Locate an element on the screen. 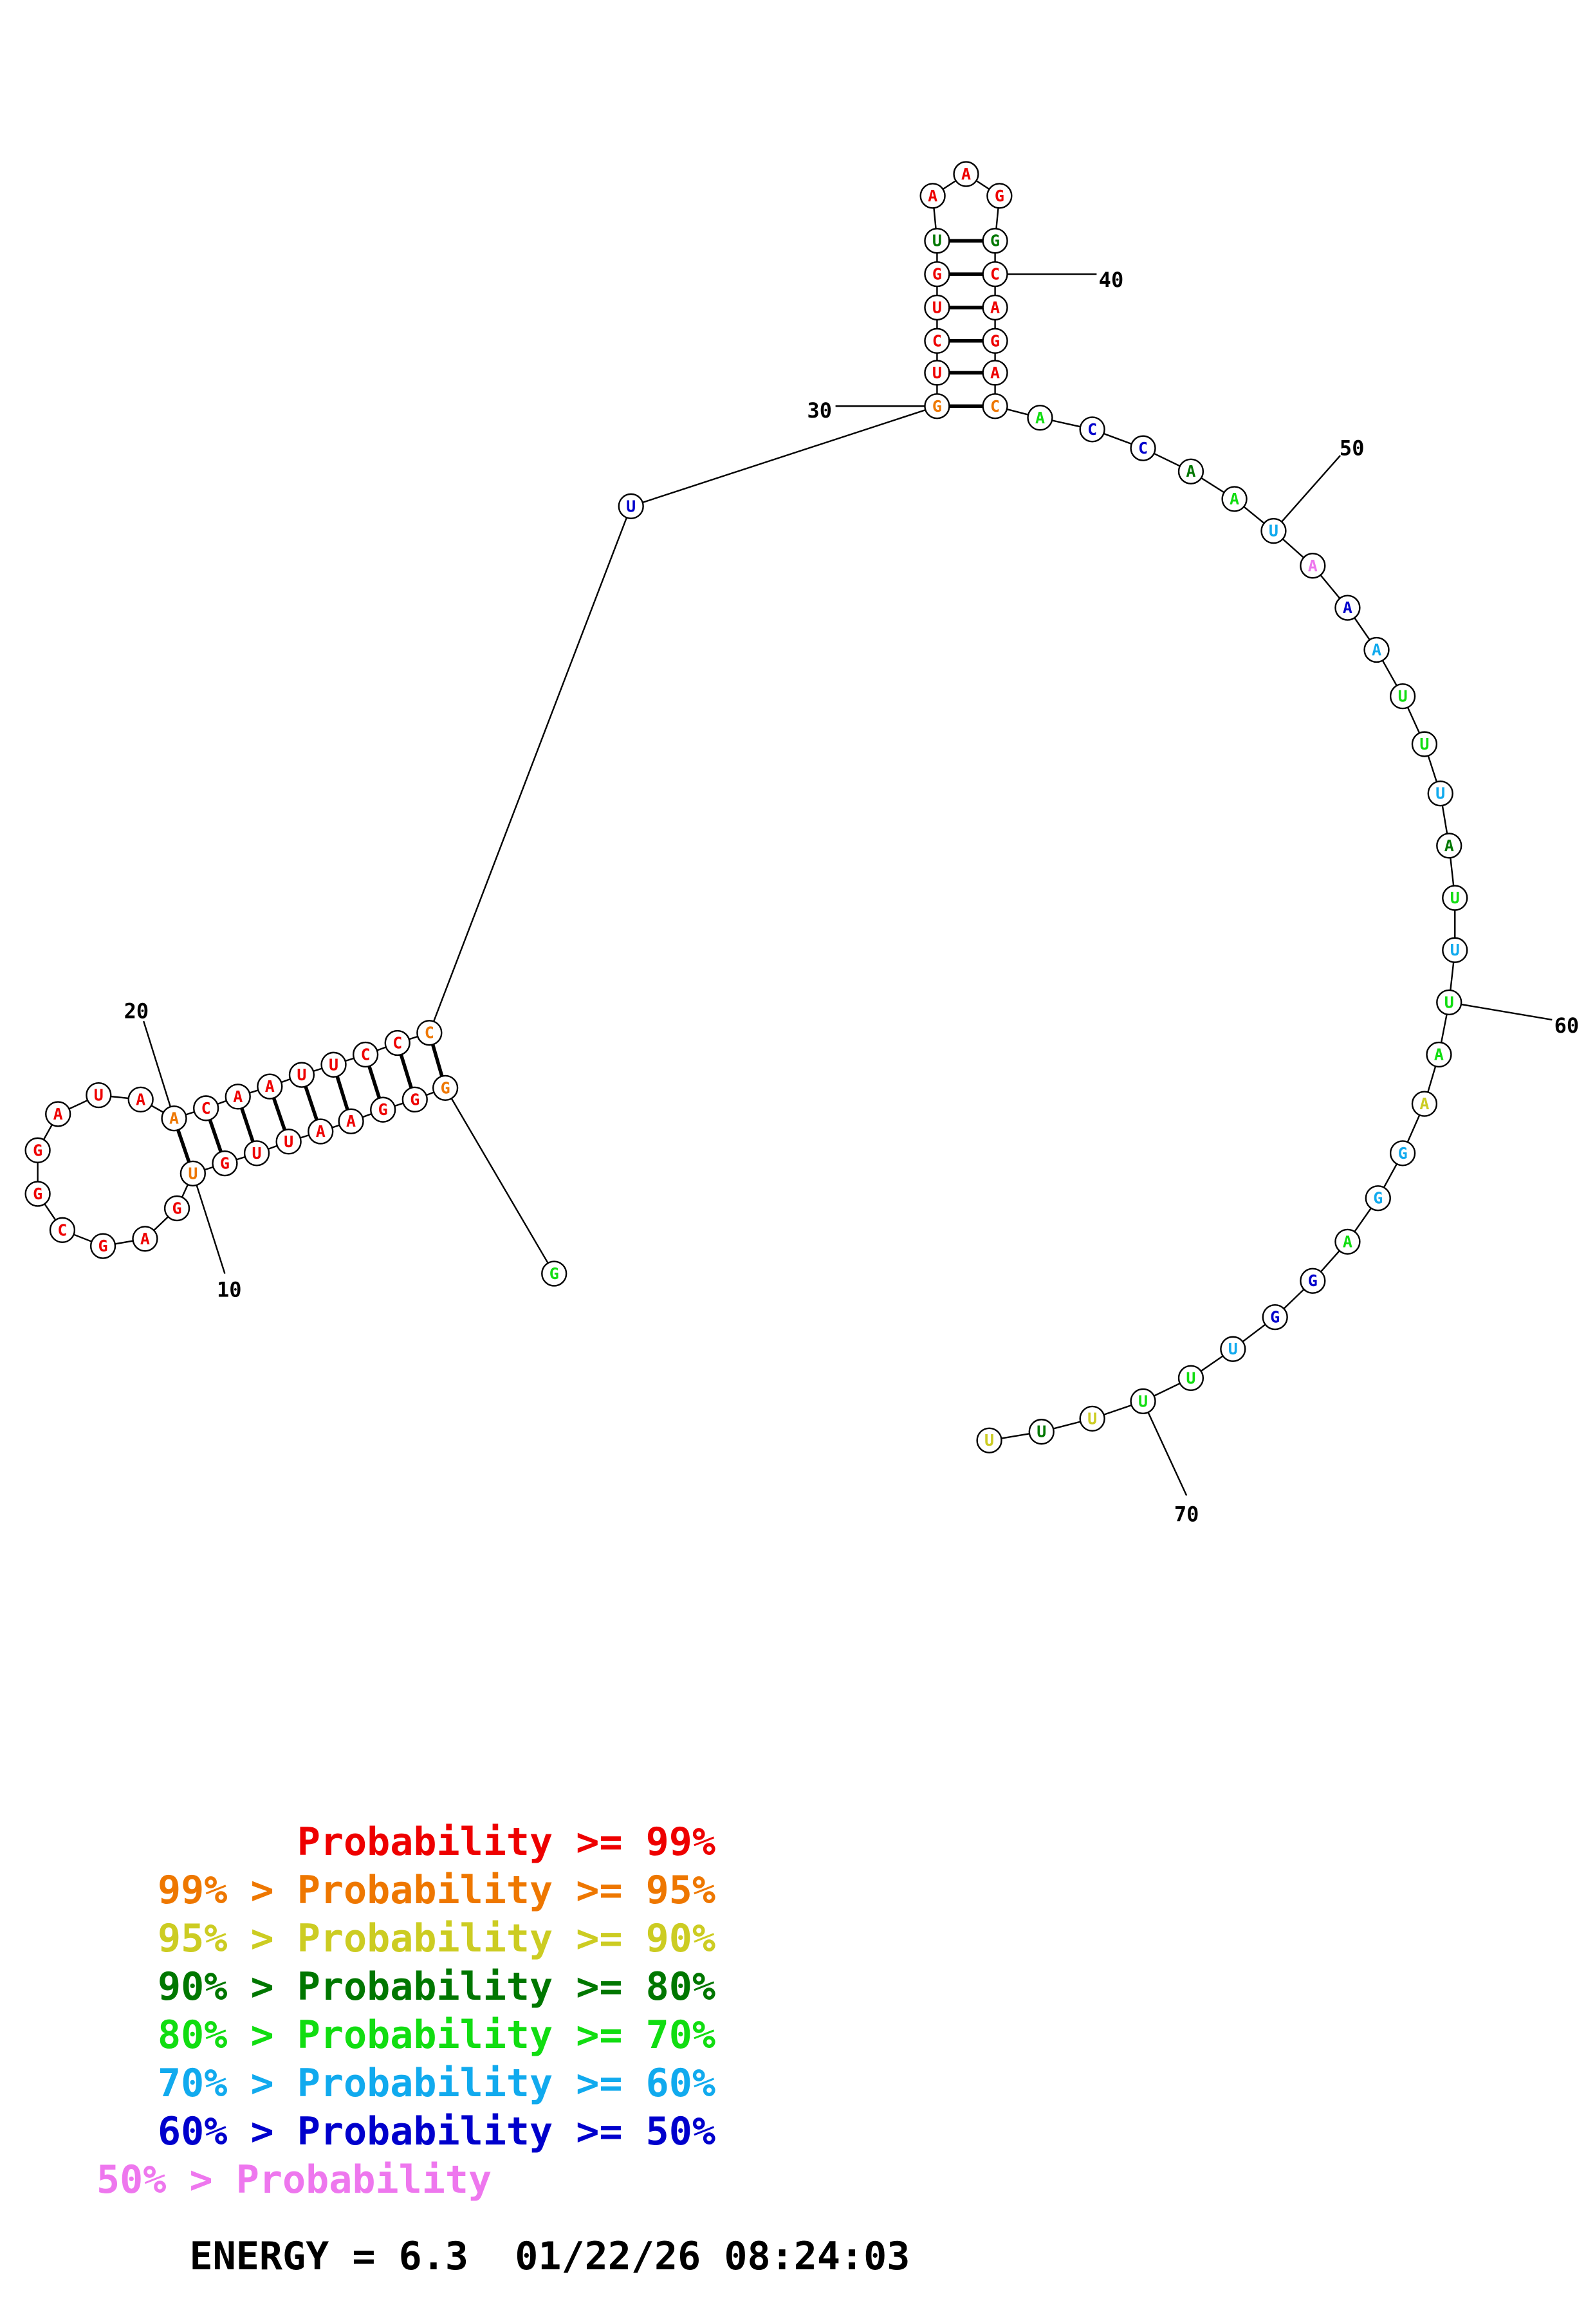 Image resolution: width=1595 pixels, height=2324 pixels. nucleotide-51: A is located at coordinates (1313, 566).